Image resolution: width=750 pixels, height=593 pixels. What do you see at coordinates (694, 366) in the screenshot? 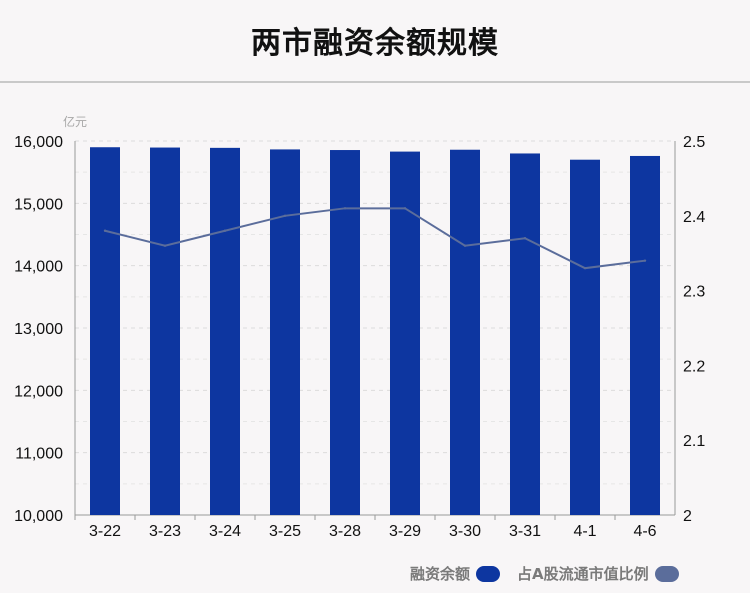
I see `y-right-tick-label: 2.2` at bounding box center [694, 366].